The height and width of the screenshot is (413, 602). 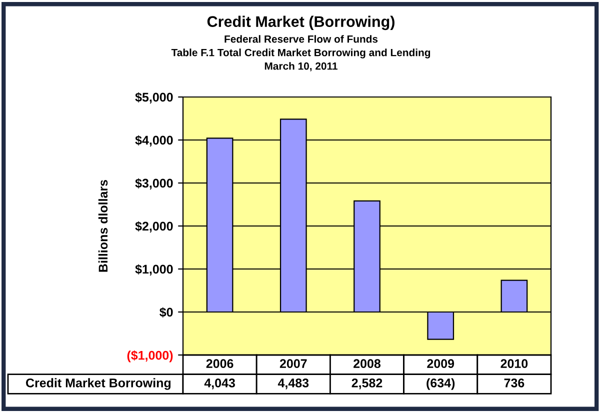 I want to click on x-tick-label: 2006, so click(x=220, y=363).